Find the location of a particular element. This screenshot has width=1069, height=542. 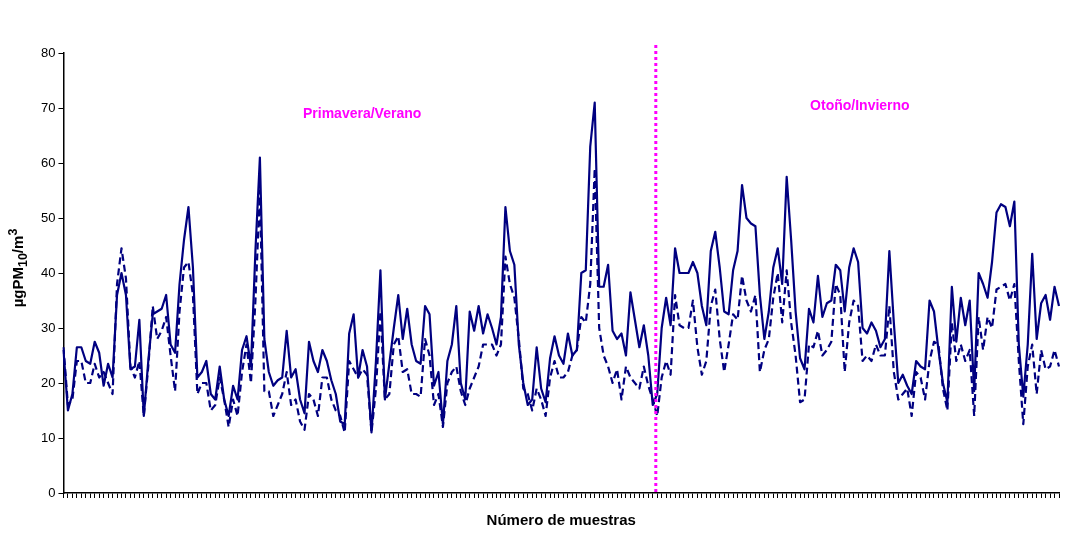

y-tick-label: 20 is located at coordinates (48, 382).